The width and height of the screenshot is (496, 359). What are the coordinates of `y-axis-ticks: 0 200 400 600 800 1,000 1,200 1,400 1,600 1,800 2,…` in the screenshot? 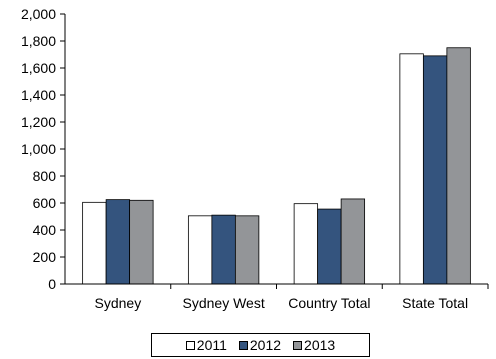 It's located at (43, 149).